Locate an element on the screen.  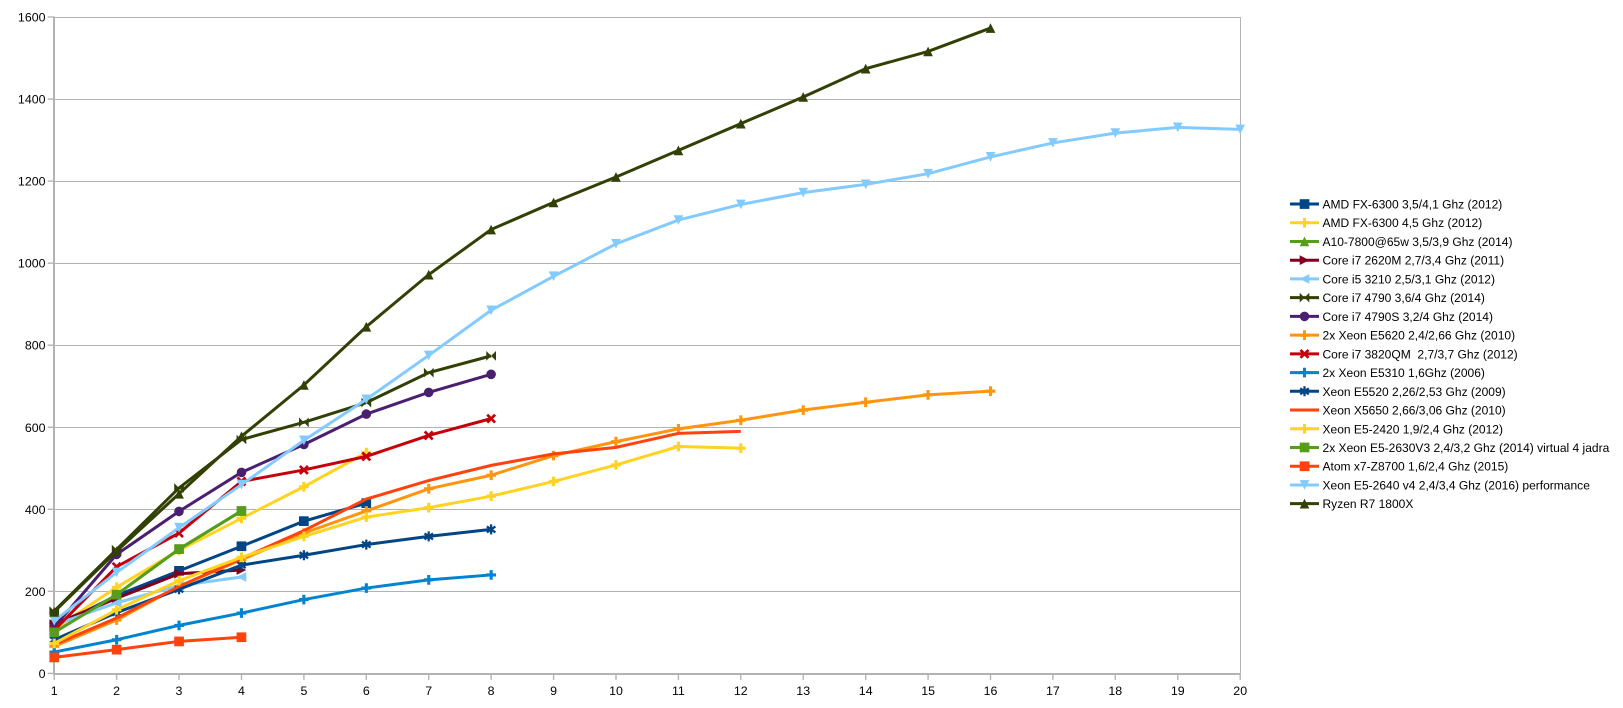
svg-text: 1200 is located at coordinates (32, 182).